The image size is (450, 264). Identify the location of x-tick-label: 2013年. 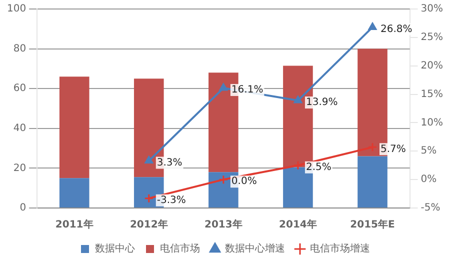
(223, 224).